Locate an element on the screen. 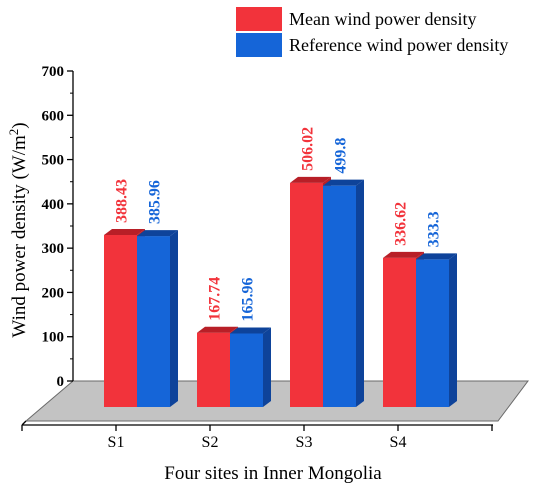 The height and width of the screenshot is (487, 550). x-tick-label: S2 is located at coordinates (210, 442).